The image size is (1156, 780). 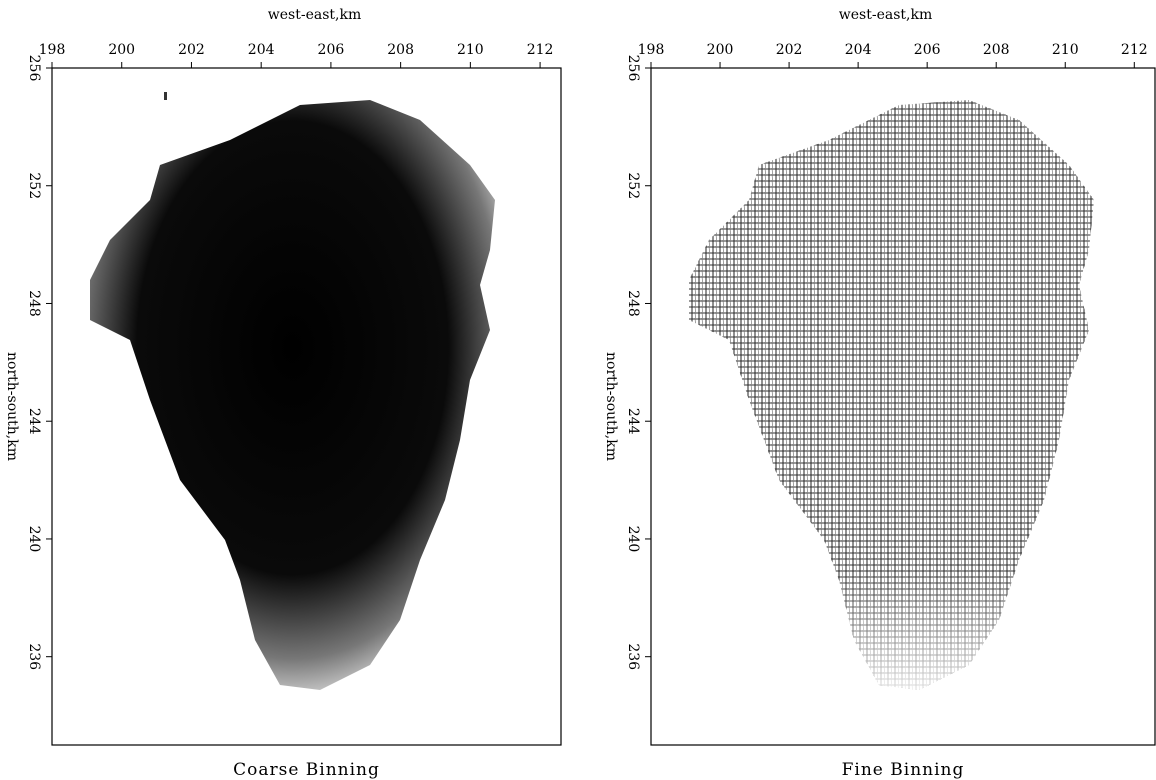 I want to click on caption: Fine Binning, so click(x=903, y=770).